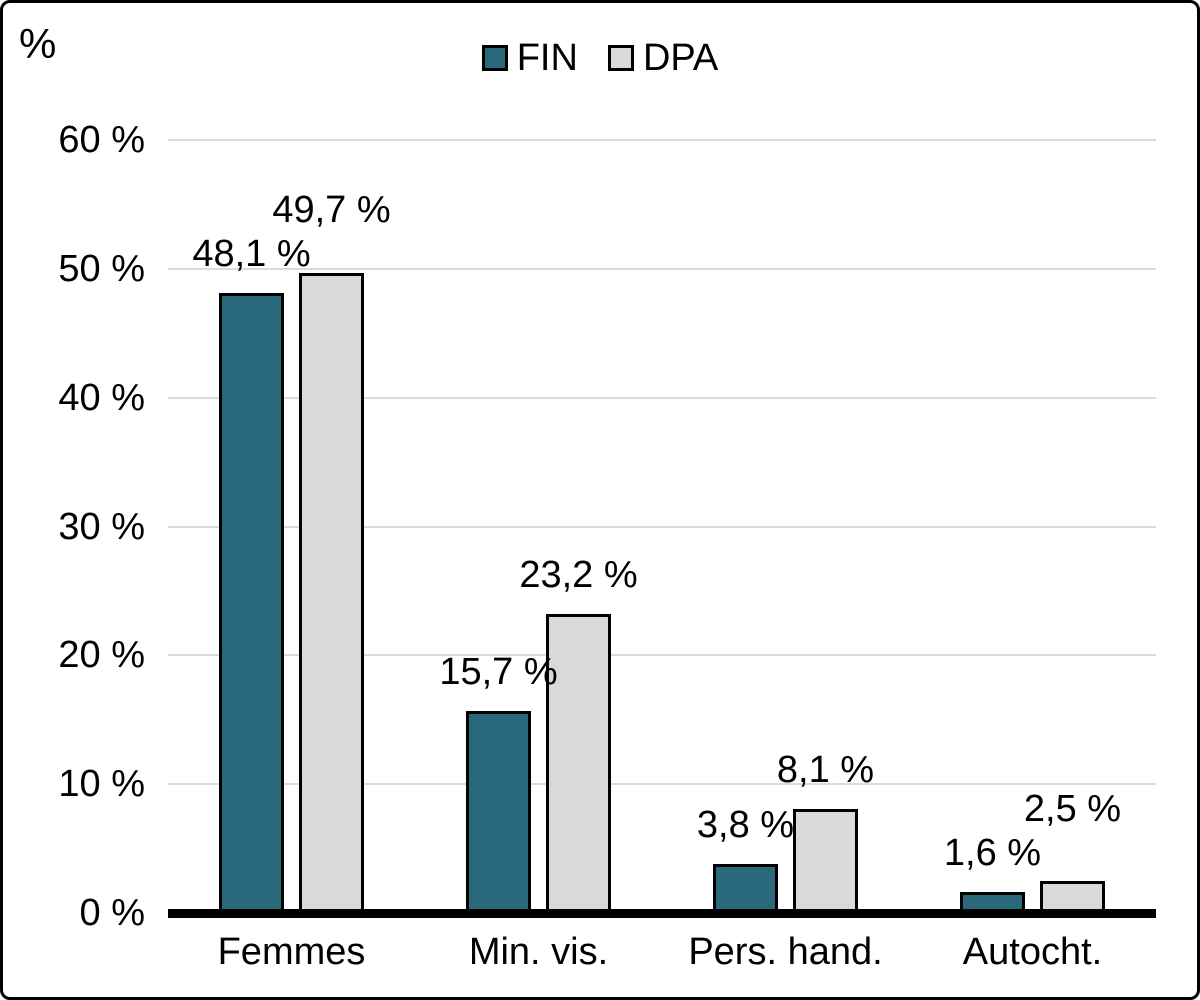 This screenshot has height=1000, width=1200. What do you see at coordinates (498, 671) in the screenshot?
I see `data-label-fin-2: 15,7 %` at bounding box center [498, 671].